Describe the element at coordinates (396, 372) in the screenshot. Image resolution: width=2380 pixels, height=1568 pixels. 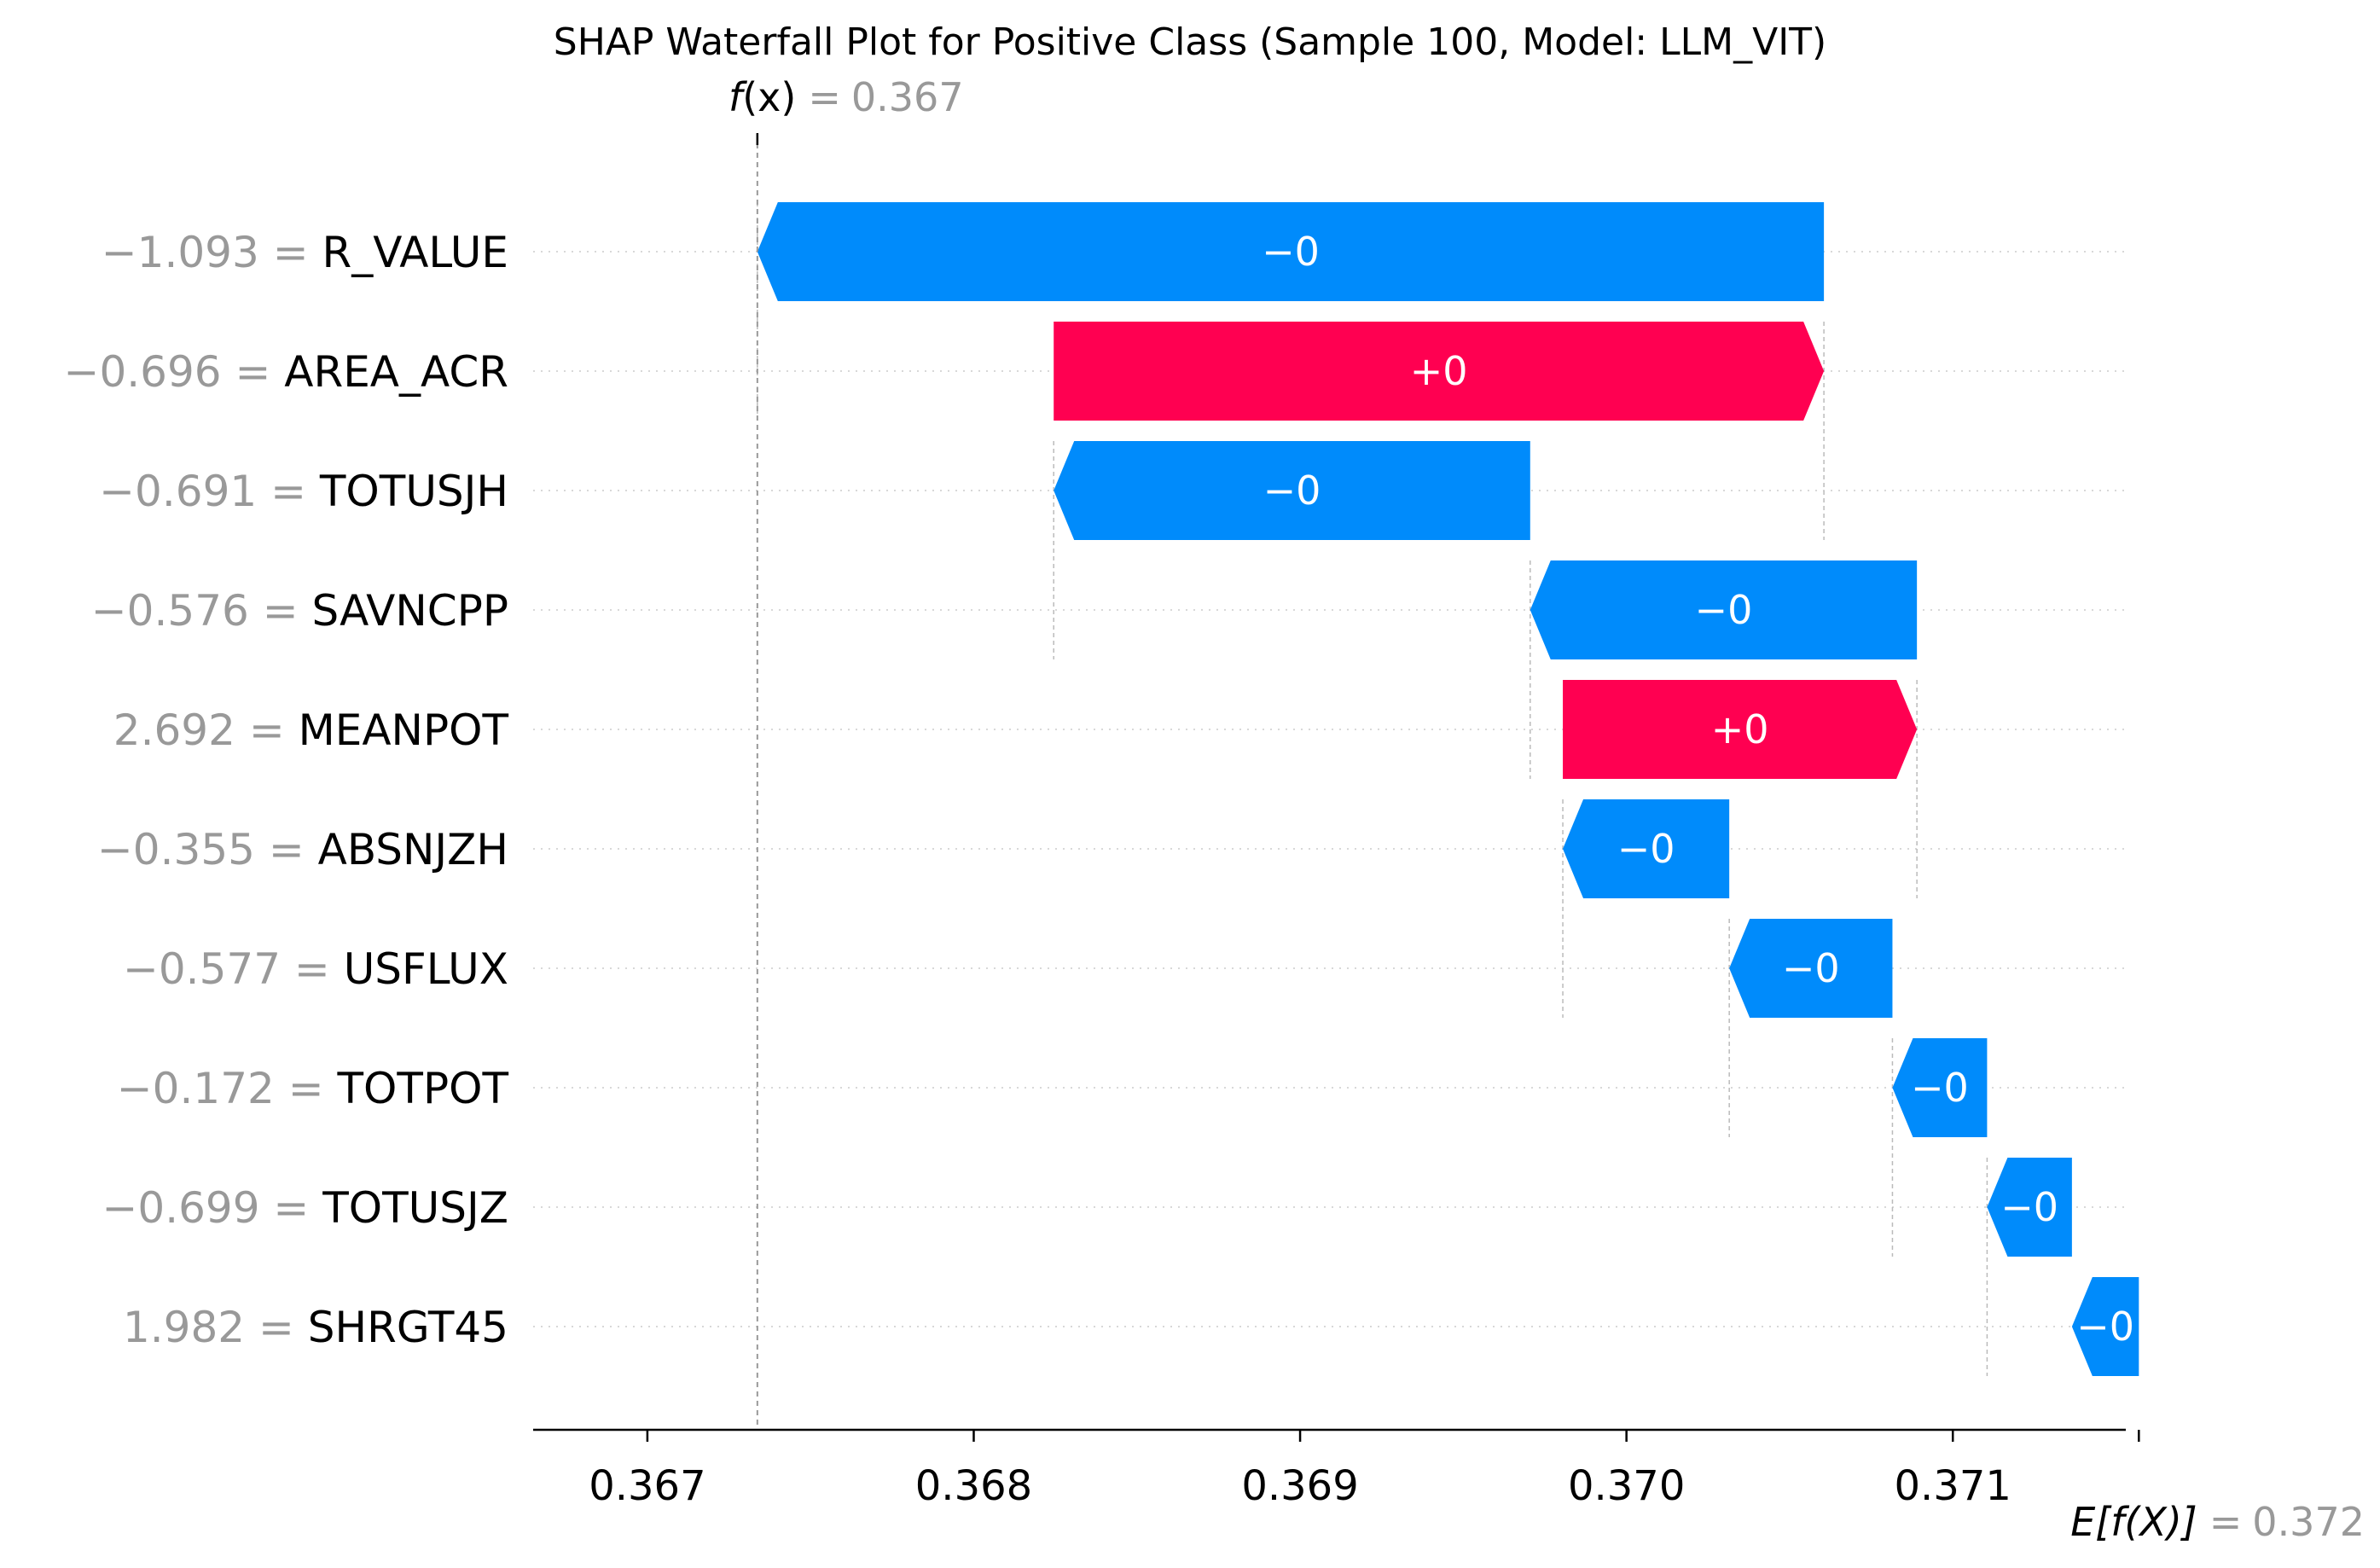
I see `feature-name: AREA_ACR` at that location.